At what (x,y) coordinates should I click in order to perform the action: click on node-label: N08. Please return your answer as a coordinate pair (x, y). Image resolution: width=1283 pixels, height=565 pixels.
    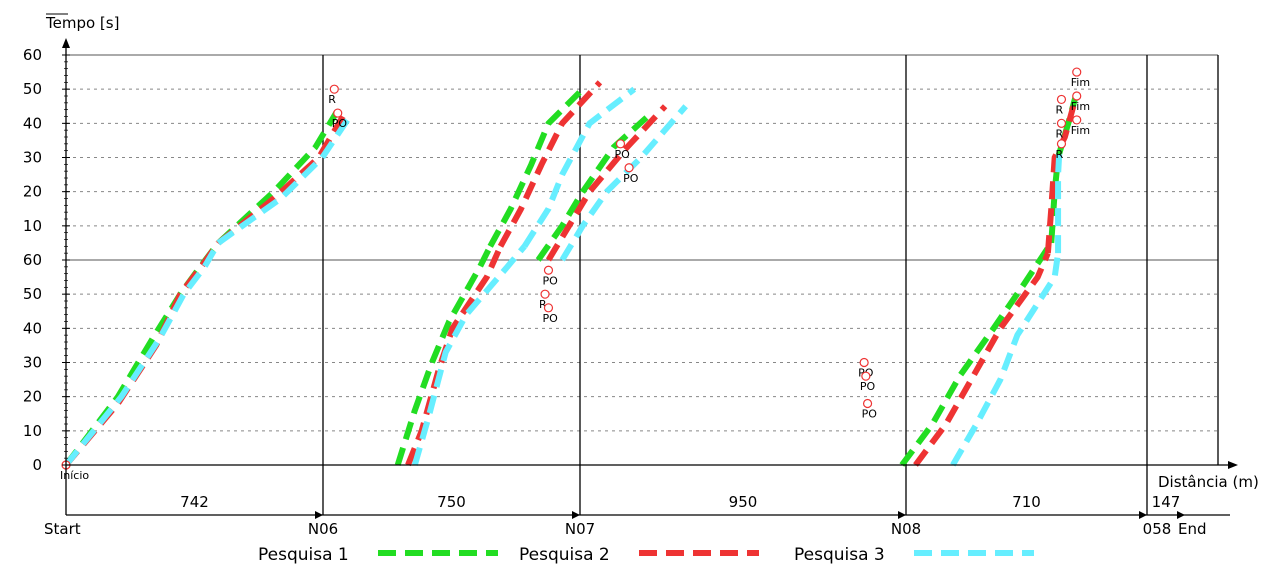
    Looking at the image, I should click on (906, 529).